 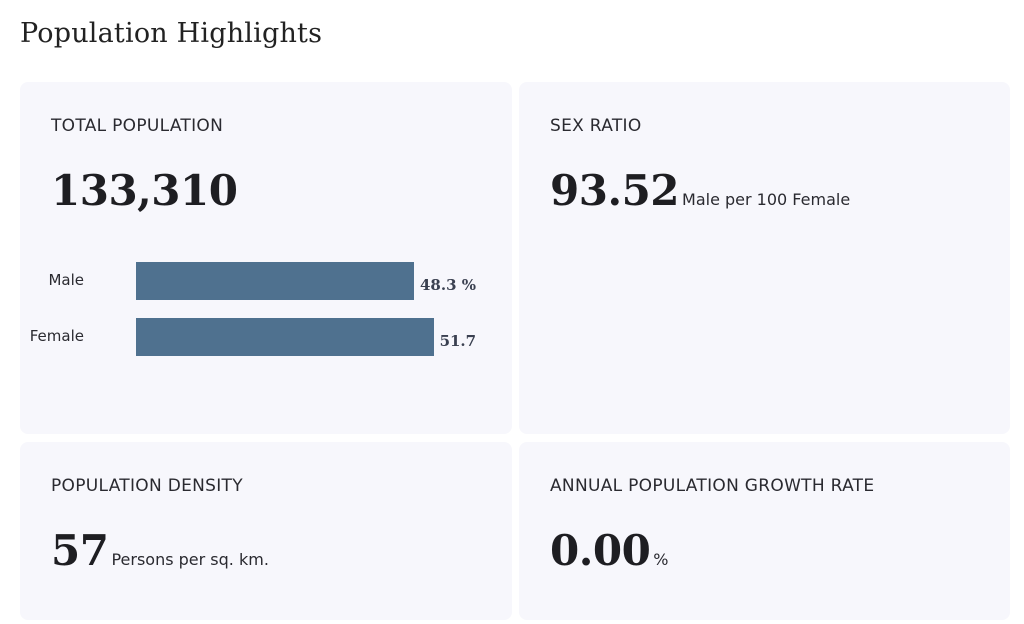 I want to click on bar-label-female: Female, so click(x=56, y=336).